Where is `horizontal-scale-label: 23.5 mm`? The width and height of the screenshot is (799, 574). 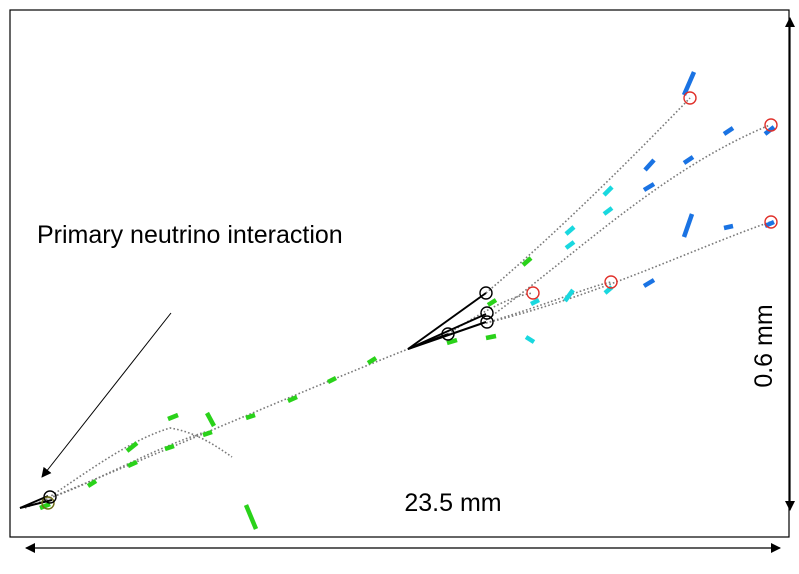 horizontal-scale-label: 23.5 mm is located at coordinates (452, 503).